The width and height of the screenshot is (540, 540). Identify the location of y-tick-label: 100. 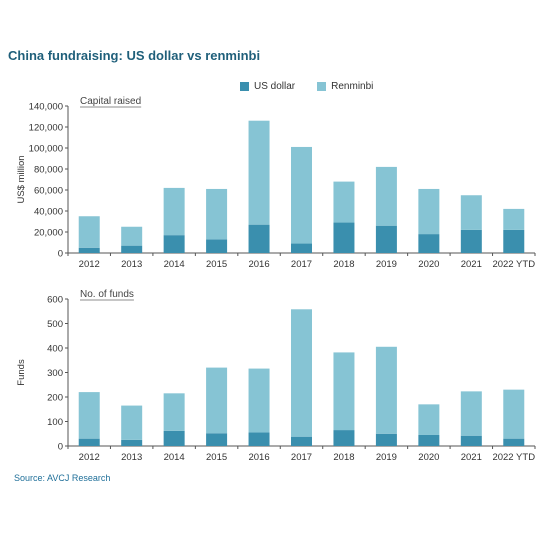
(55, 422).